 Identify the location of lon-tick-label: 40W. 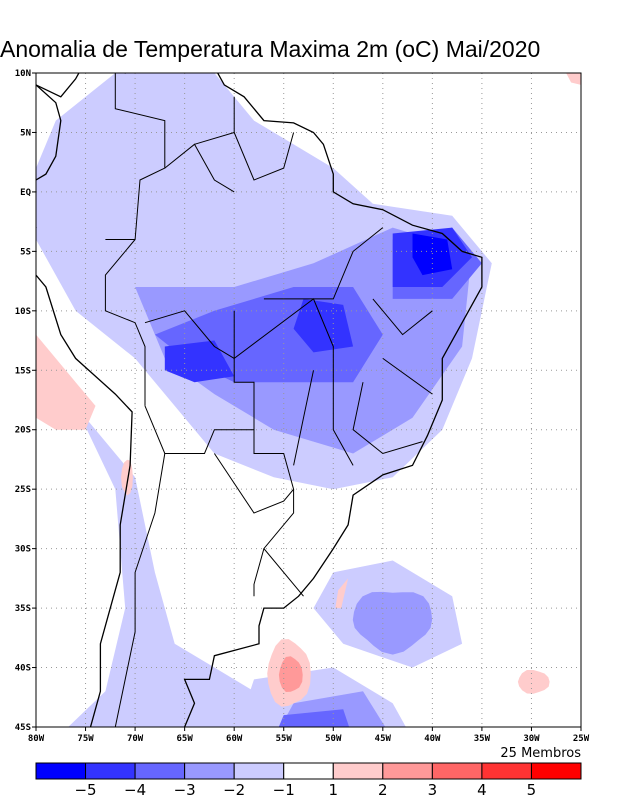
(432, 739).